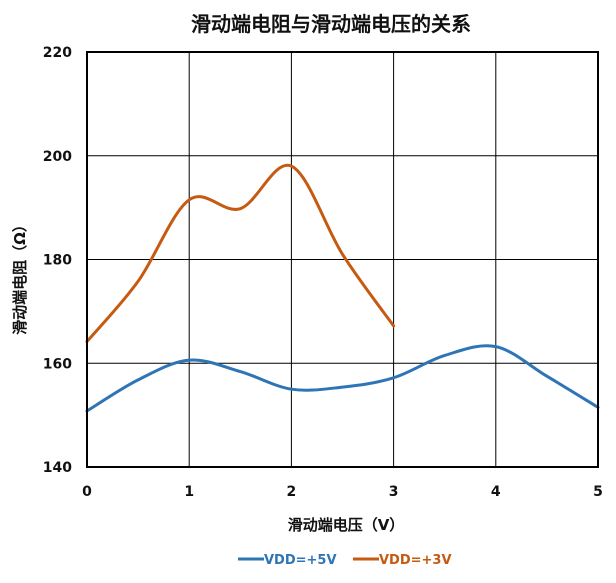 This screenshot has width=616, height=583. What do you see at coordinates (87, 492) in the screenshot?
I see `x-tick-label: 0` at bounding box center [87, 492].